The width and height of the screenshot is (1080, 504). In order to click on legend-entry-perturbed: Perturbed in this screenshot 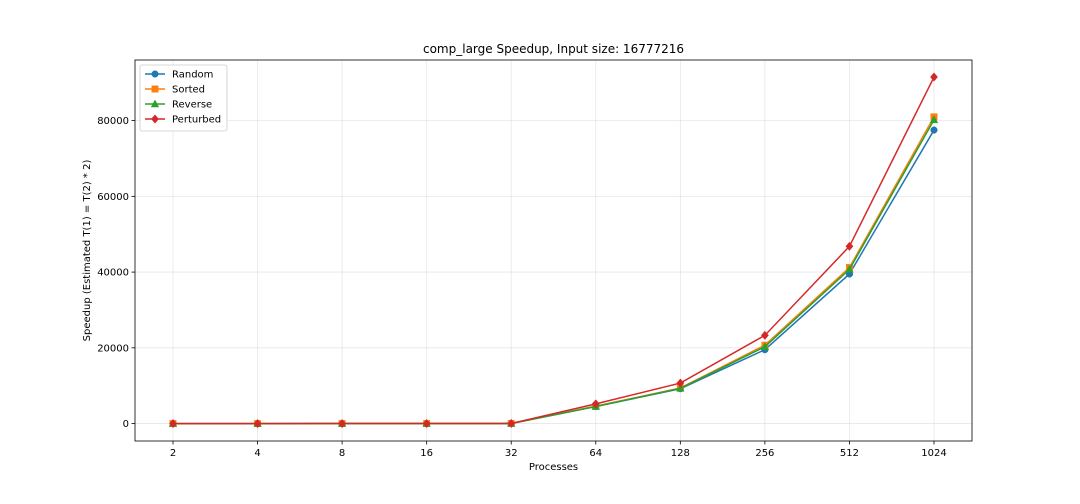, I will do `click(183, 120)`.